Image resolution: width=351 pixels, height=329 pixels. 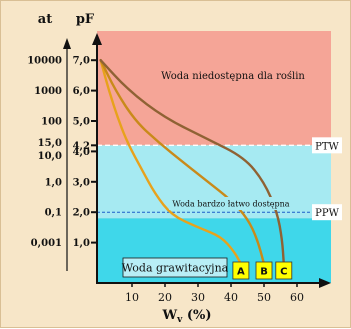 What do you see at coordinates (81, 182) in the screenshot?
I see `pf-tick-label-5: 3,0` at bounding box center [81, 182].